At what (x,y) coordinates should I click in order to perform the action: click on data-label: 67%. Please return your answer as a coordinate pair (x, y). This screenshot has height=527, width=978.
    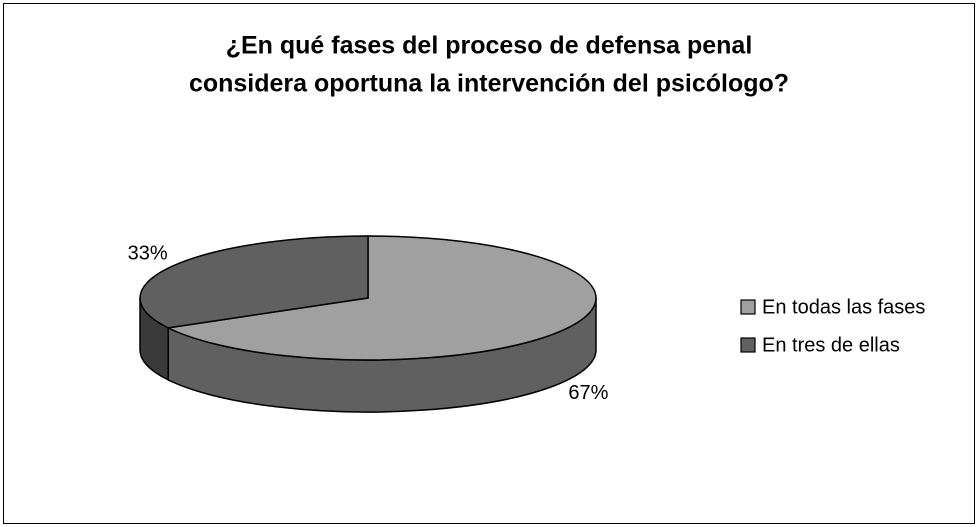
    Looking at the image, I should click on (588, 393).